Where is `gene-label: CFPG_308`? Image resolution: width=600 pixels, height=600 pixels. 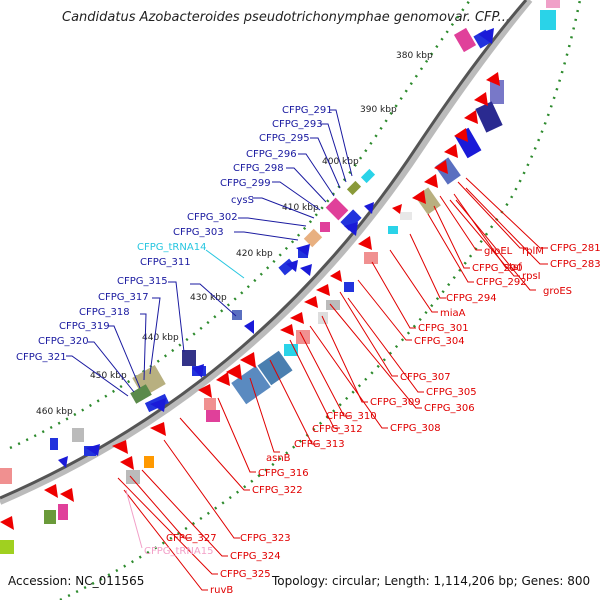 gene-label: CFPG_308 is located at coordinates (415, 428).